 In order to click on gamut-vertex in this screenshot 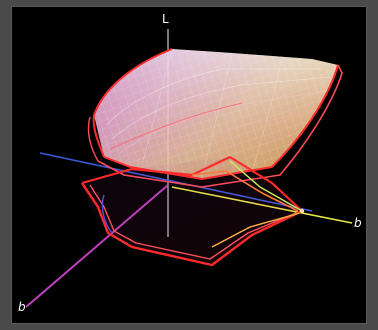, I will do `click(302, 211)`.